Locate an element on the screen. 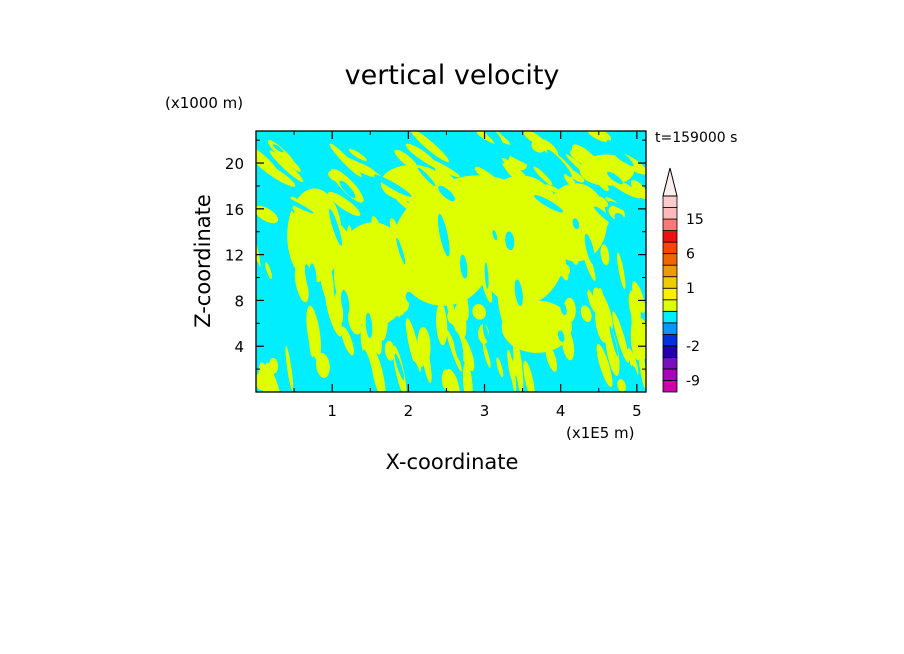 The height and width of the screenshot is (654, 904). x-axis-label: X-coordinate is located at coordinates (452, 462).